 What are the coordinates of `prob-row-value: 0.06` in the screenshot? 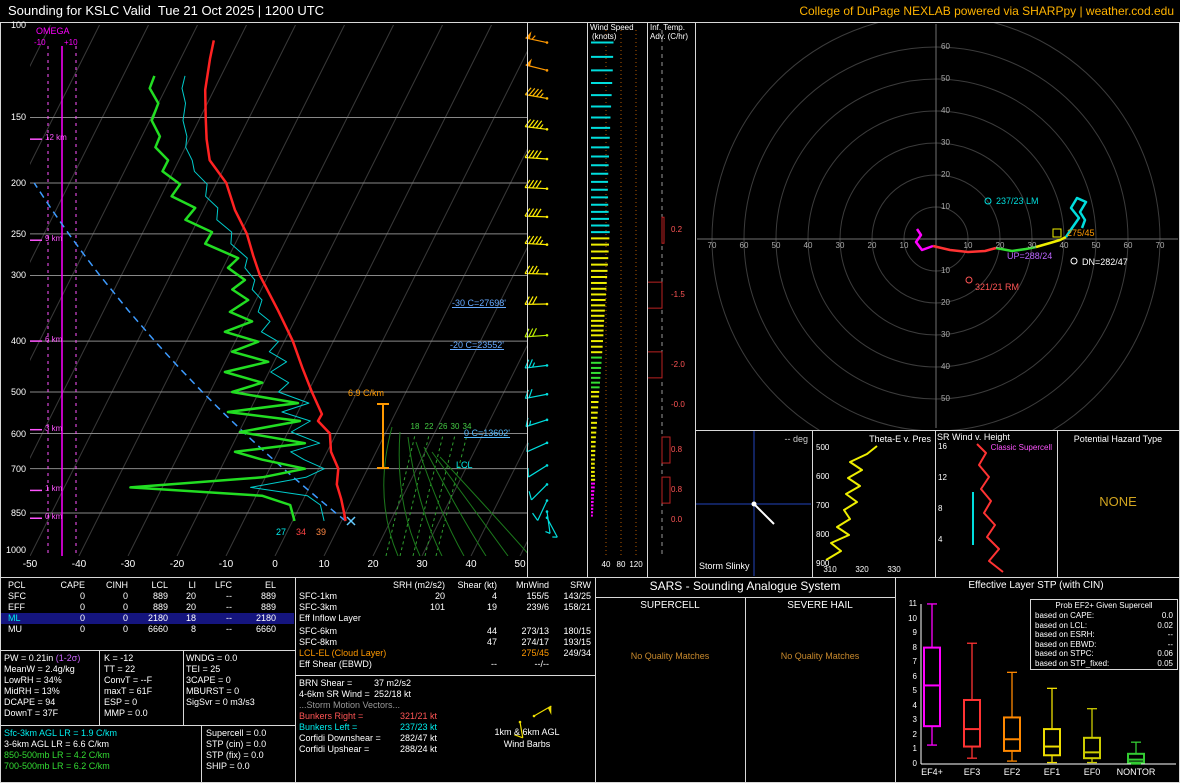 It's located at (1165, 654).